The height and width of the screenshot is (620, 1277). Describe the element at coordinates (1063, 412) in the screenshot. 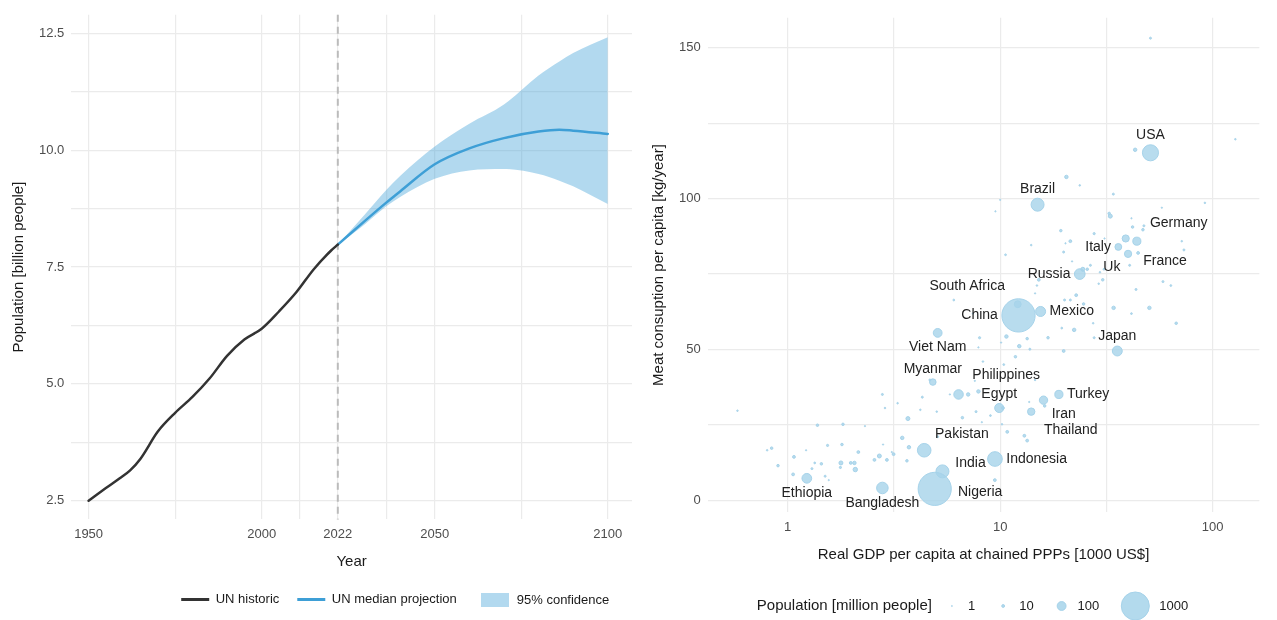

I see `annotation: Iran` at that location.